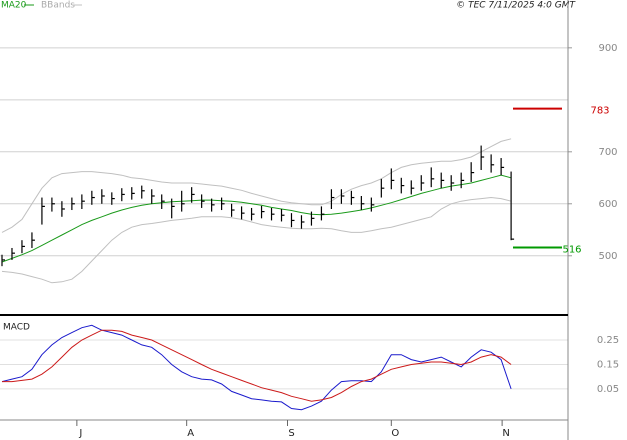 The image size is (627, 440). Describe the element at coordinates (505, 433) in the screenshot. I see `x-tick-label: N` at that location.